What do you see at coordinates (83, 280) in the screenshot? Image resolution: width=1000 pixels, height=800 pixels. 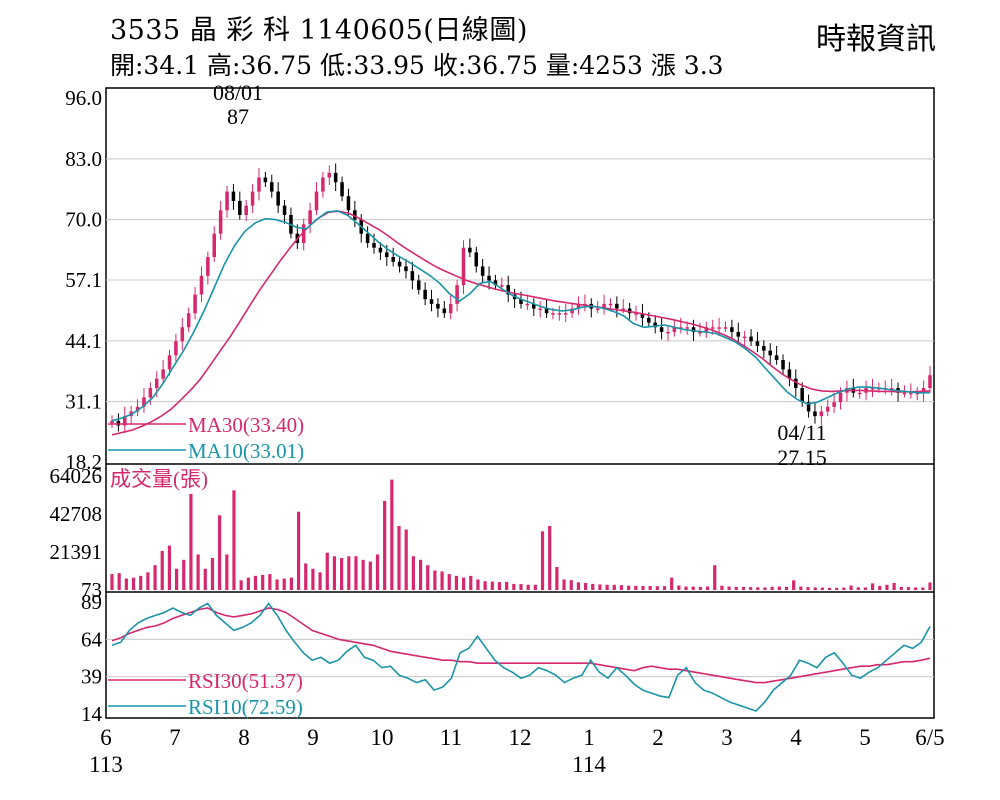 I see `price-tick-label: 57.1` at bounding box center [83, 280].